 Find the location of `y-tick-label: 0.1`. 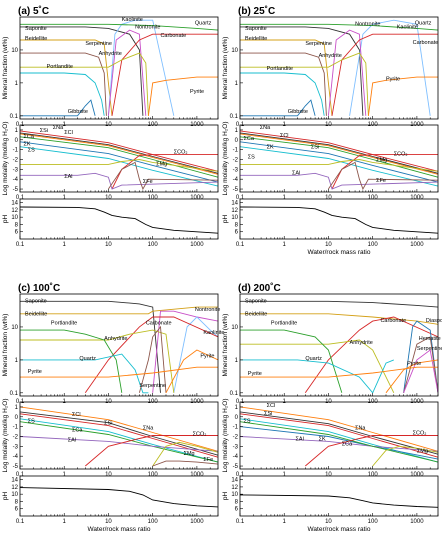

y-tick-label: 0.1 is located at coordinates (14, 117).